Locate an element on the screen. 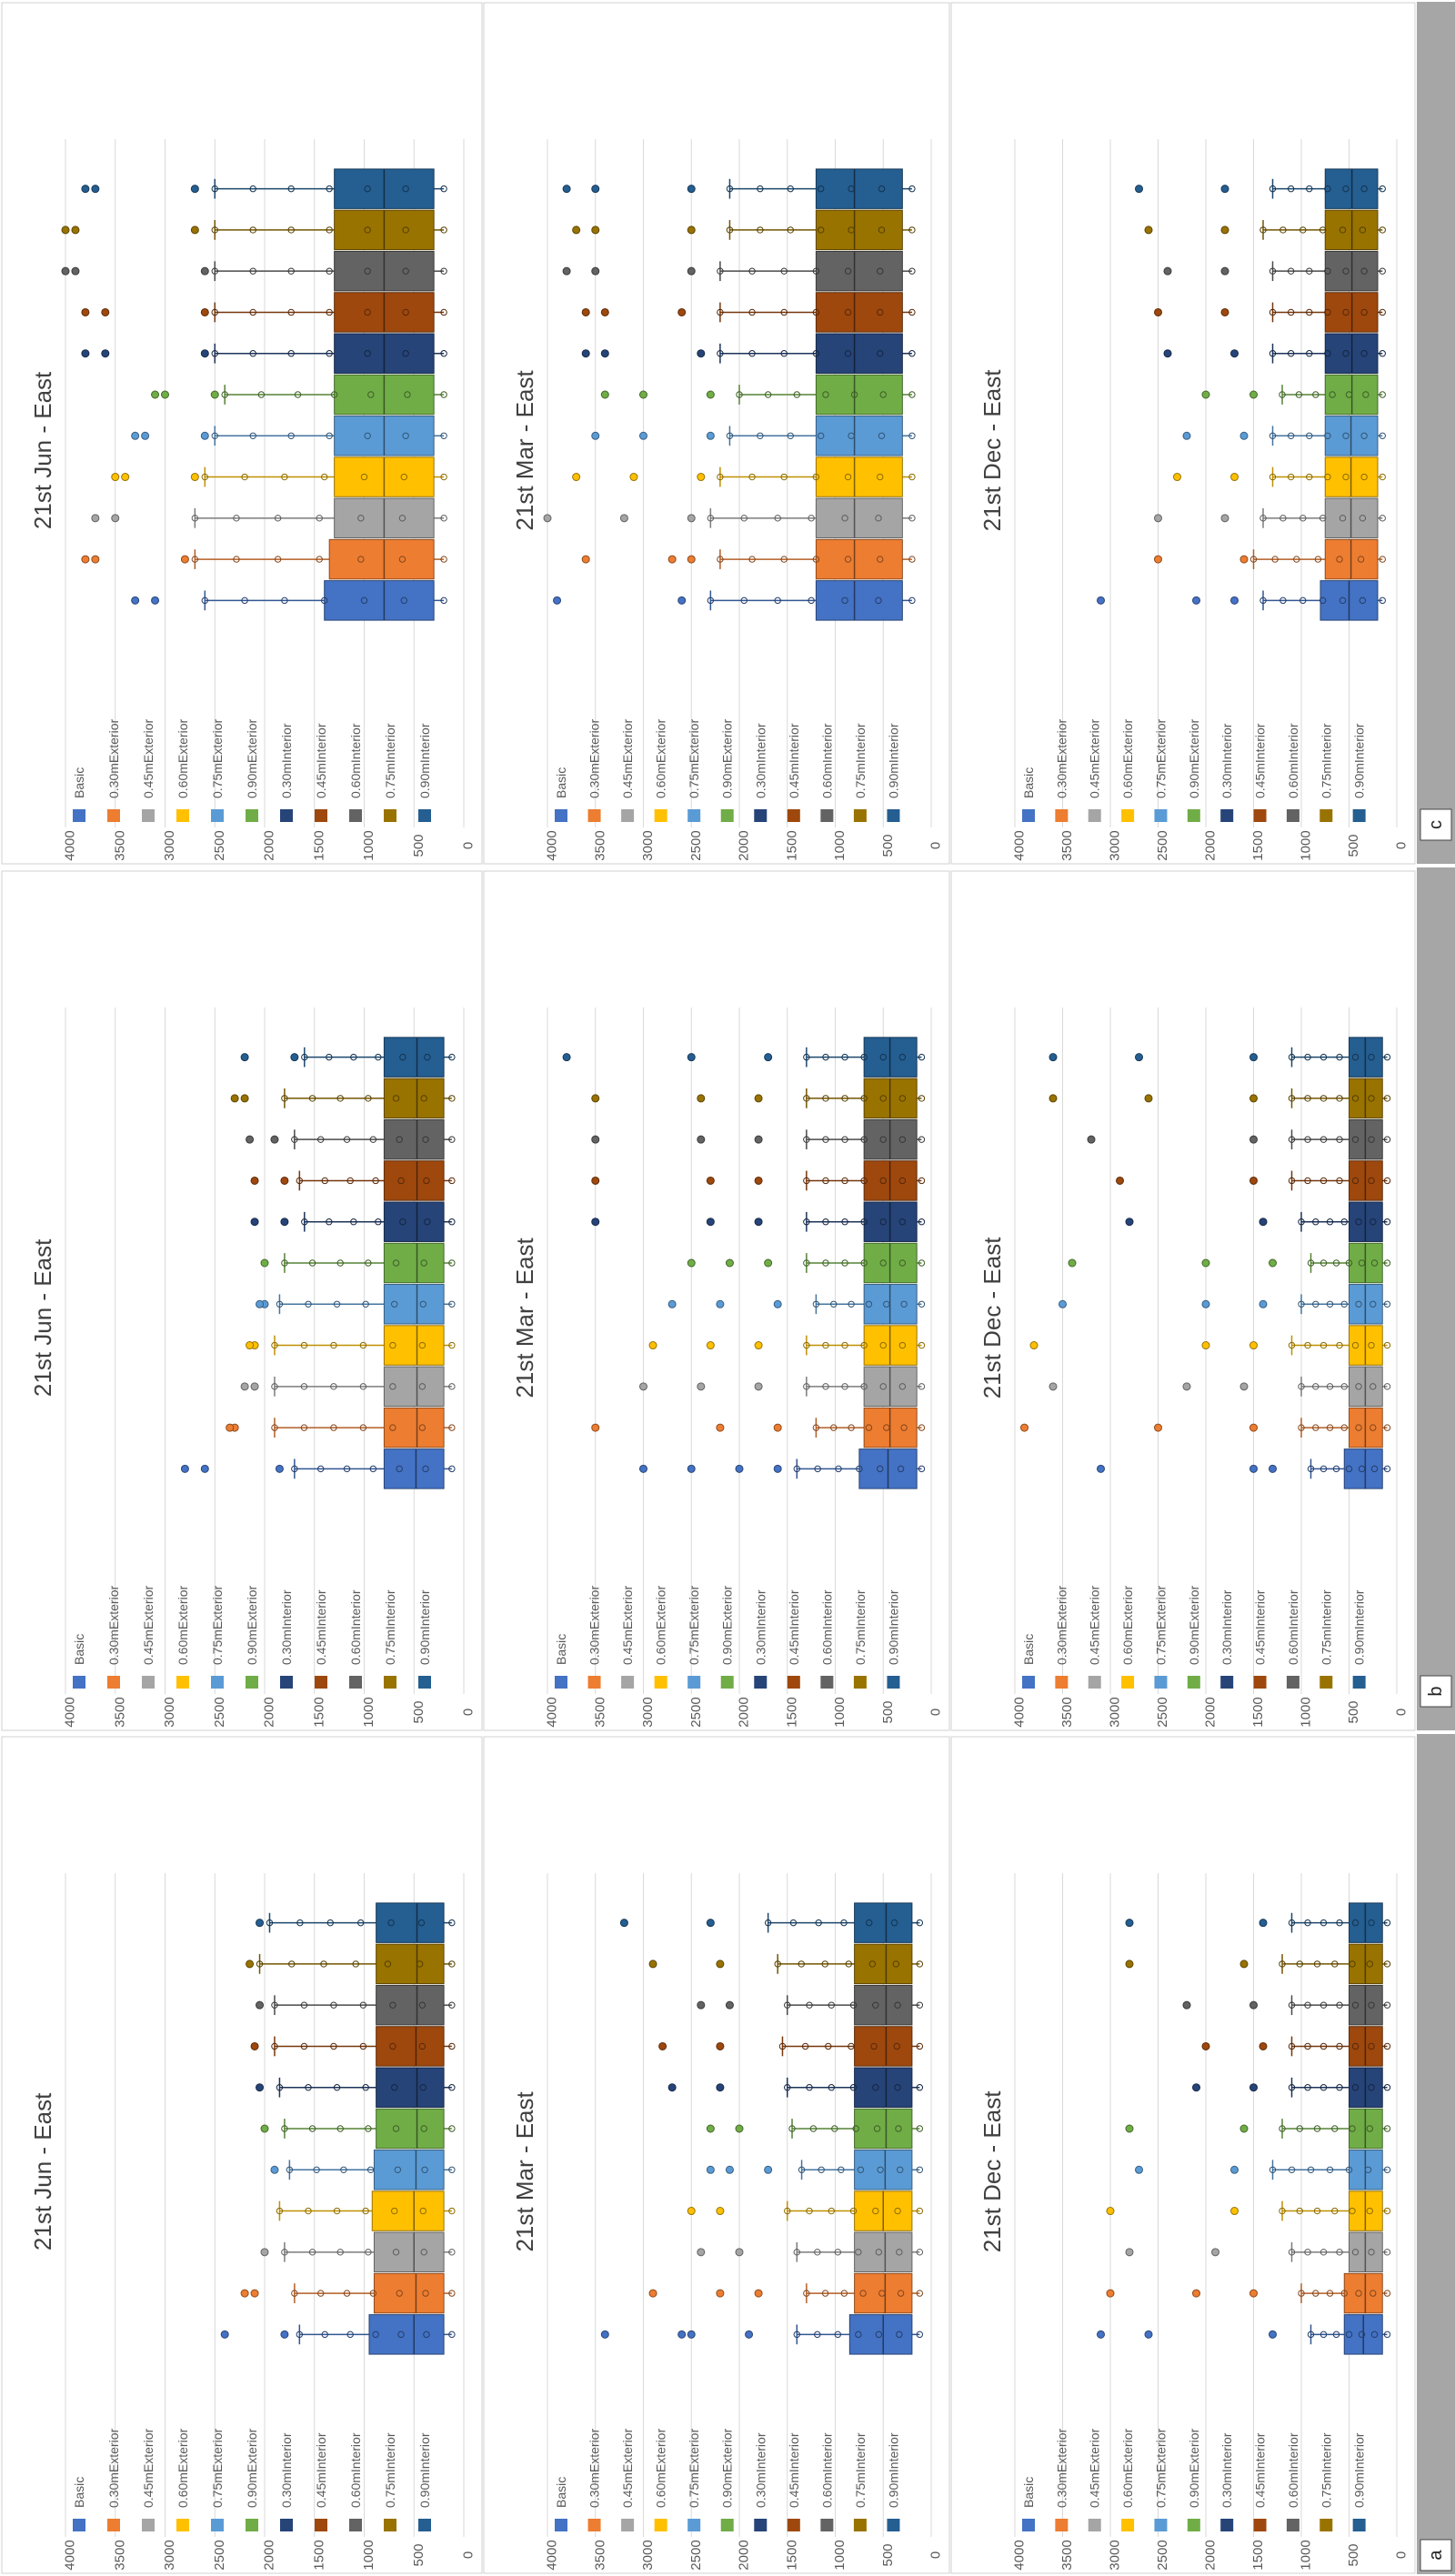  tick-label: 2500 is located at coordinates (696, 1712).